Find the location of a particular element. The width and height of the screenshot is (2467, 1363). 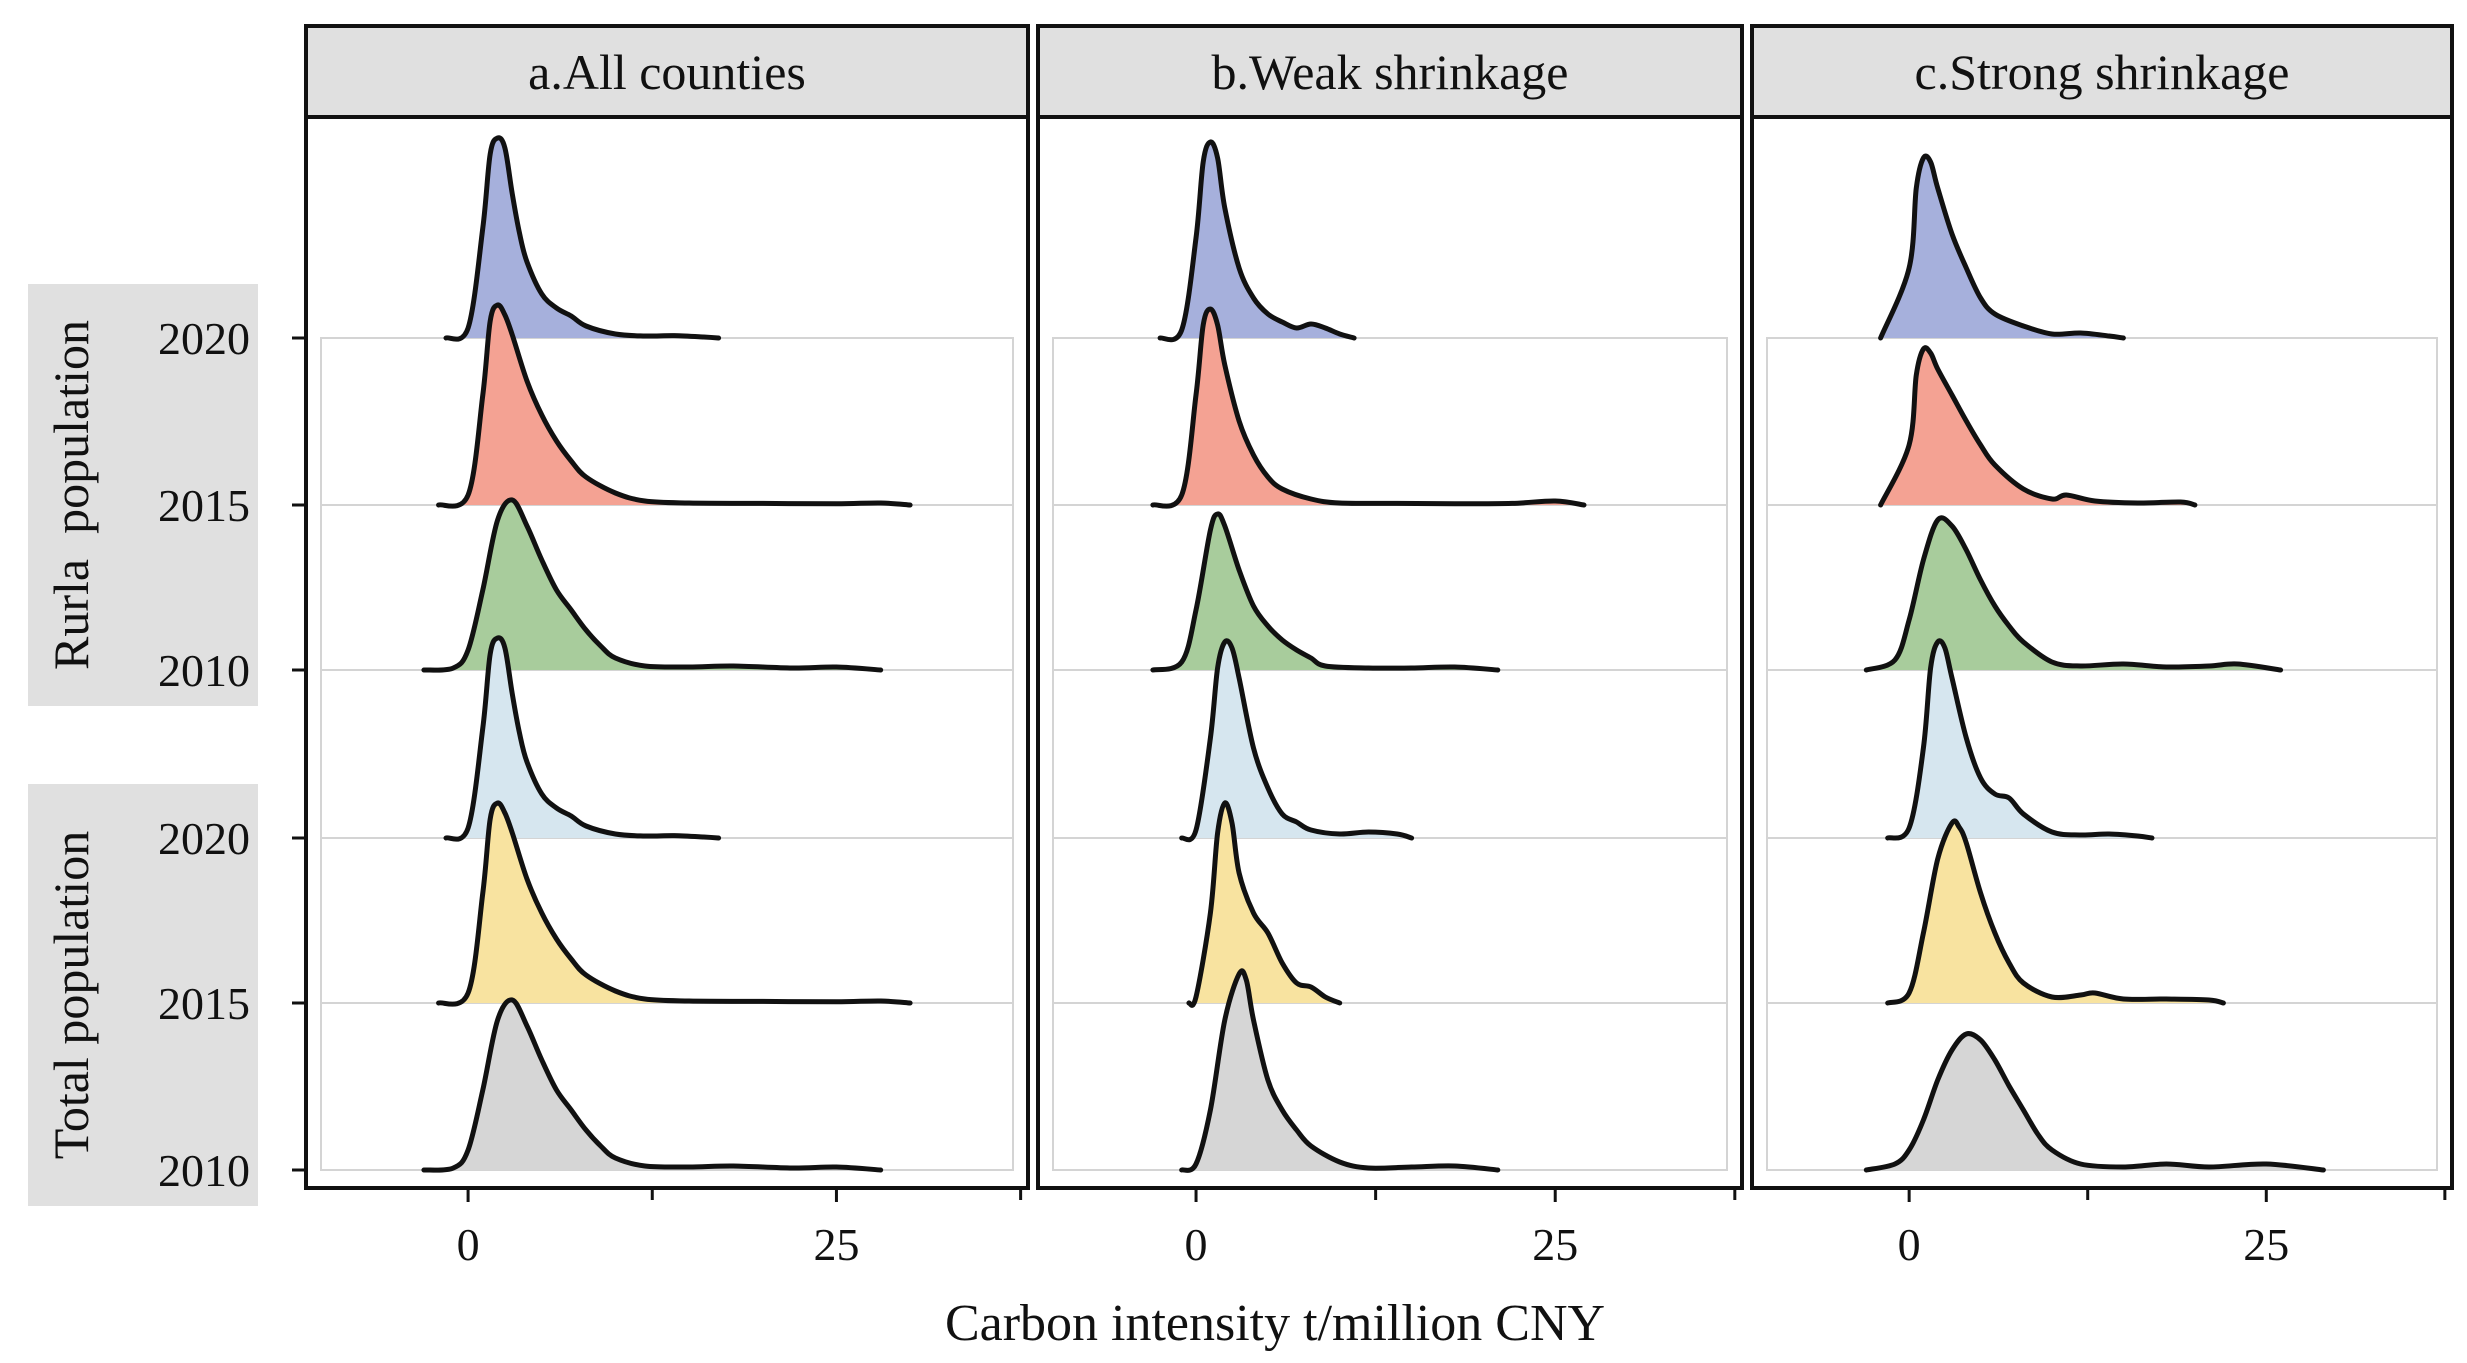

y-axis: 2020 2015 2010 2020 2015 2010 is located at coordinates (233, 656).